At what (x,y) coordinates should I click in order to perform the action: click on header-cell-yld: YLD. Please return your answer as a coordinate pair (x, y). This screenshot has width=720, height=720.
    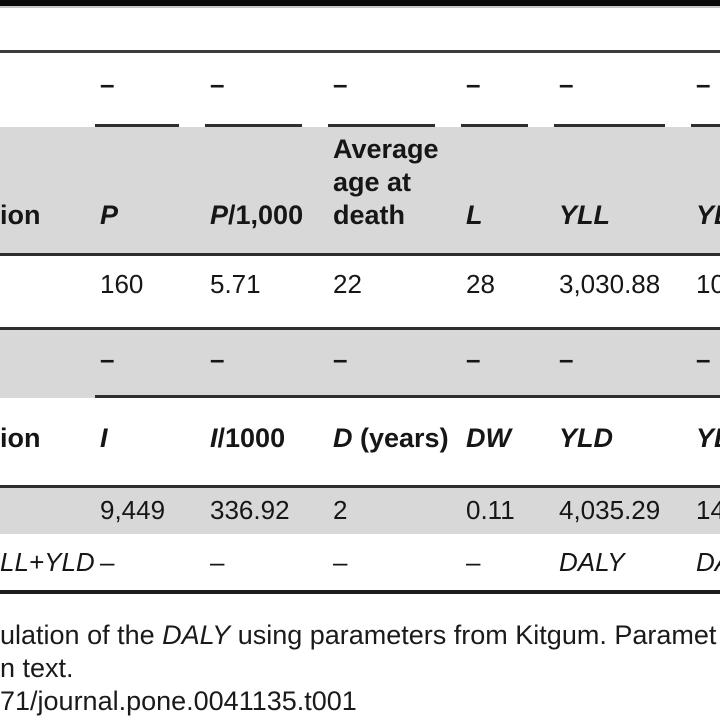
    Looking at the image, I should click on (586, 438).